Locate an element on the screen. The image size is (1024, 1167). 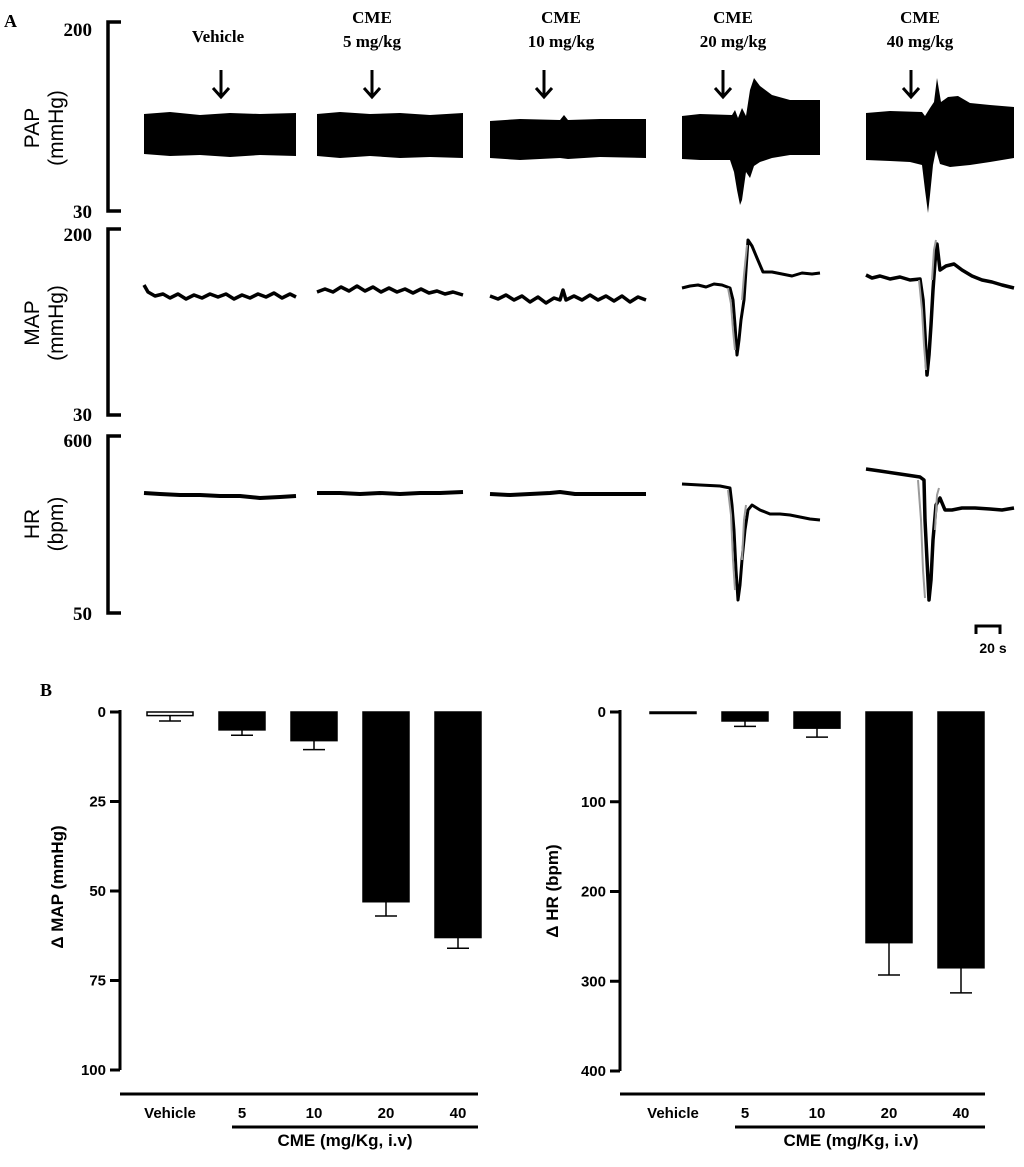
hr-unit: (bpm) is located at coordinates (56, 524).